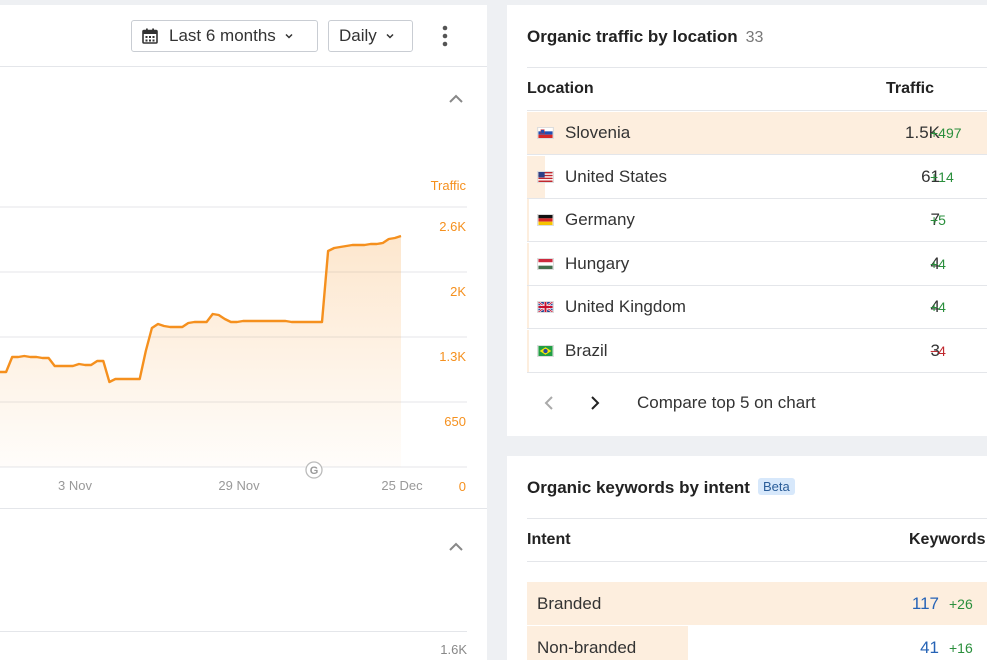 The width and height of the screenshot is (987, 660). Describe the element at coordinates (452, 226) in the screenshot. I see `y-tick-label: 2.6K` at that location.